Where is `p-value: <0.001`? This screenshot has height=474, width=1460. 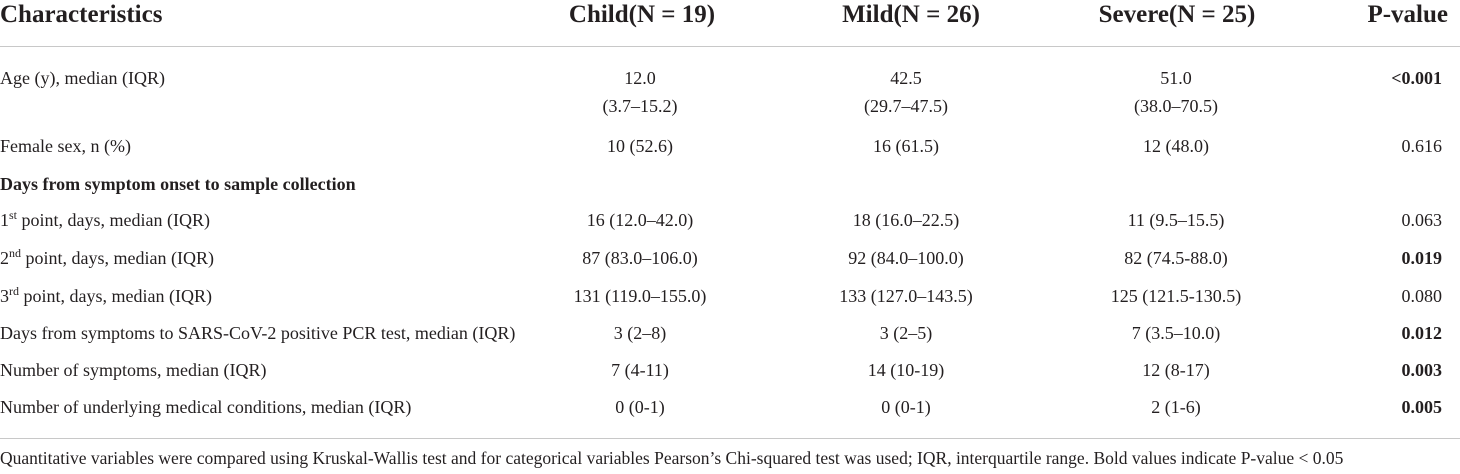
p-value: <0.001 is located at coordinates (1416, 78).